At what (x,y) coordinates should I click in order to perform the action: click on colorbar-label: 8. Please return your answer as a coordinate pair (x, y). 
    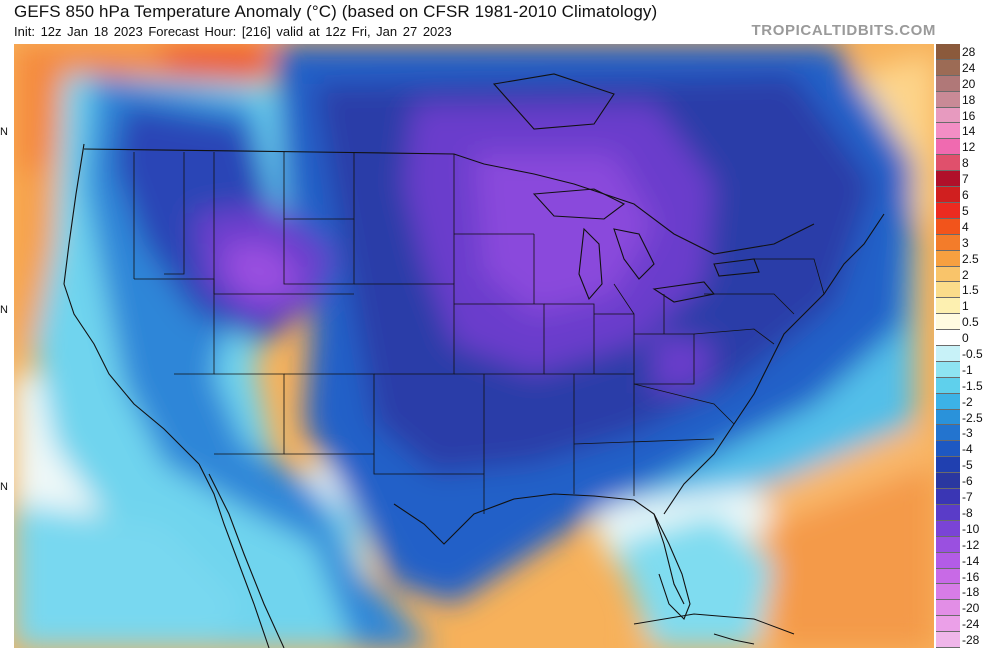
    Looking at the image, I should click on (965, 163).